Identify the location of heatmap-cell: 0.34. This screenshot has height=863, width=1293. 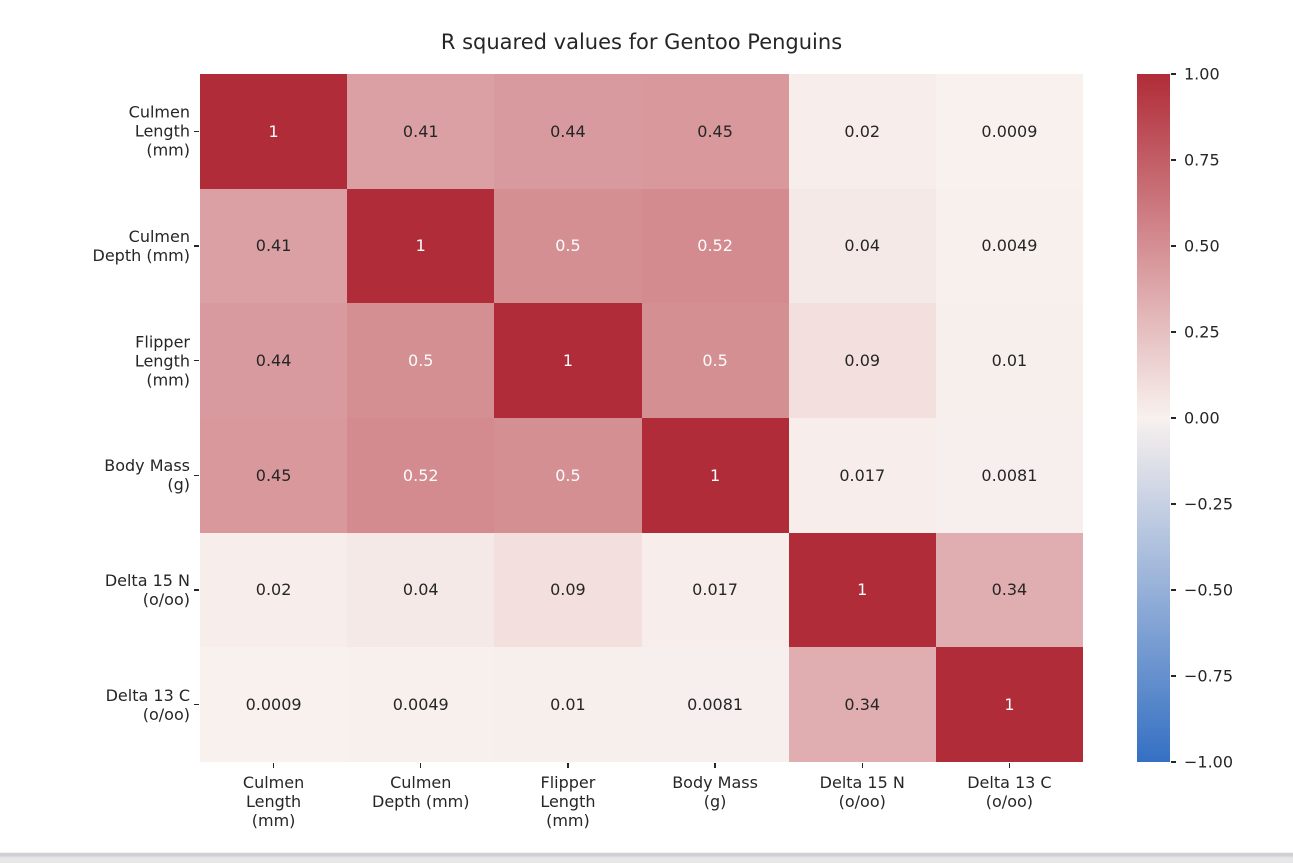
(1009, 590).